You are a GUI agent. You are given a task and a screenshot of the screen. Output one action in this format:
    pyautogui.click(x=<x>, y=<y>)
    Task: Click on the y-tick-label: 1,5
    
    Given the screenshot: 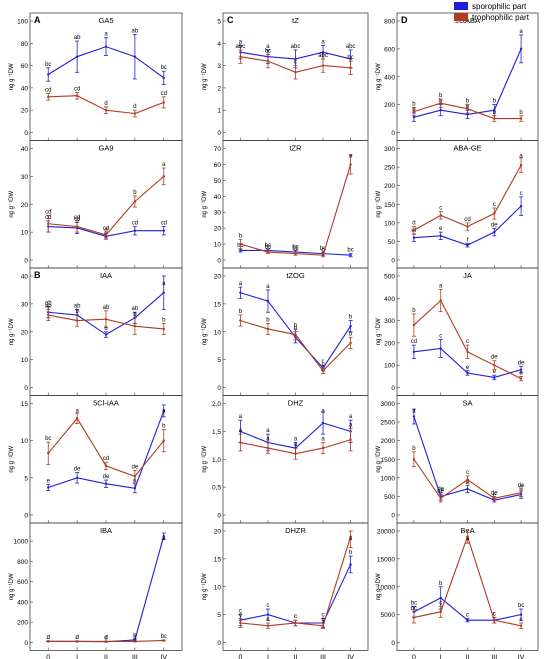 What is the action you would take?
    pyautogui.click(x=216, y=432)
    